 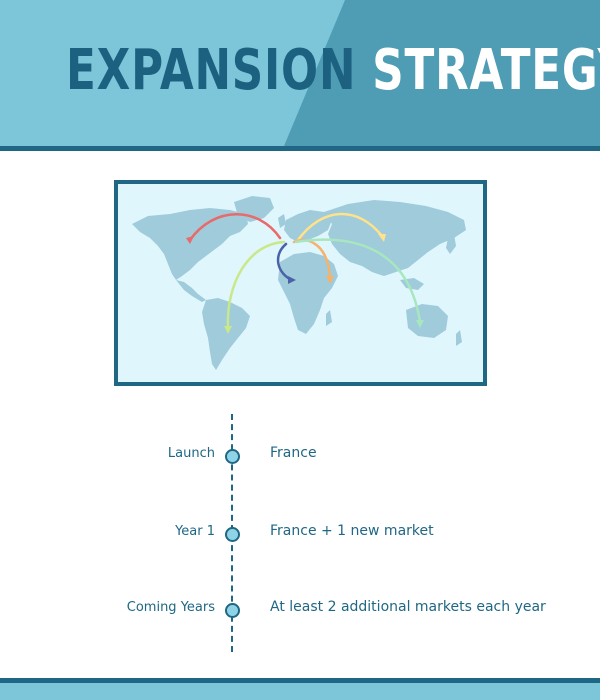 I want to click on footer-divider, so click(x=300, y=680).